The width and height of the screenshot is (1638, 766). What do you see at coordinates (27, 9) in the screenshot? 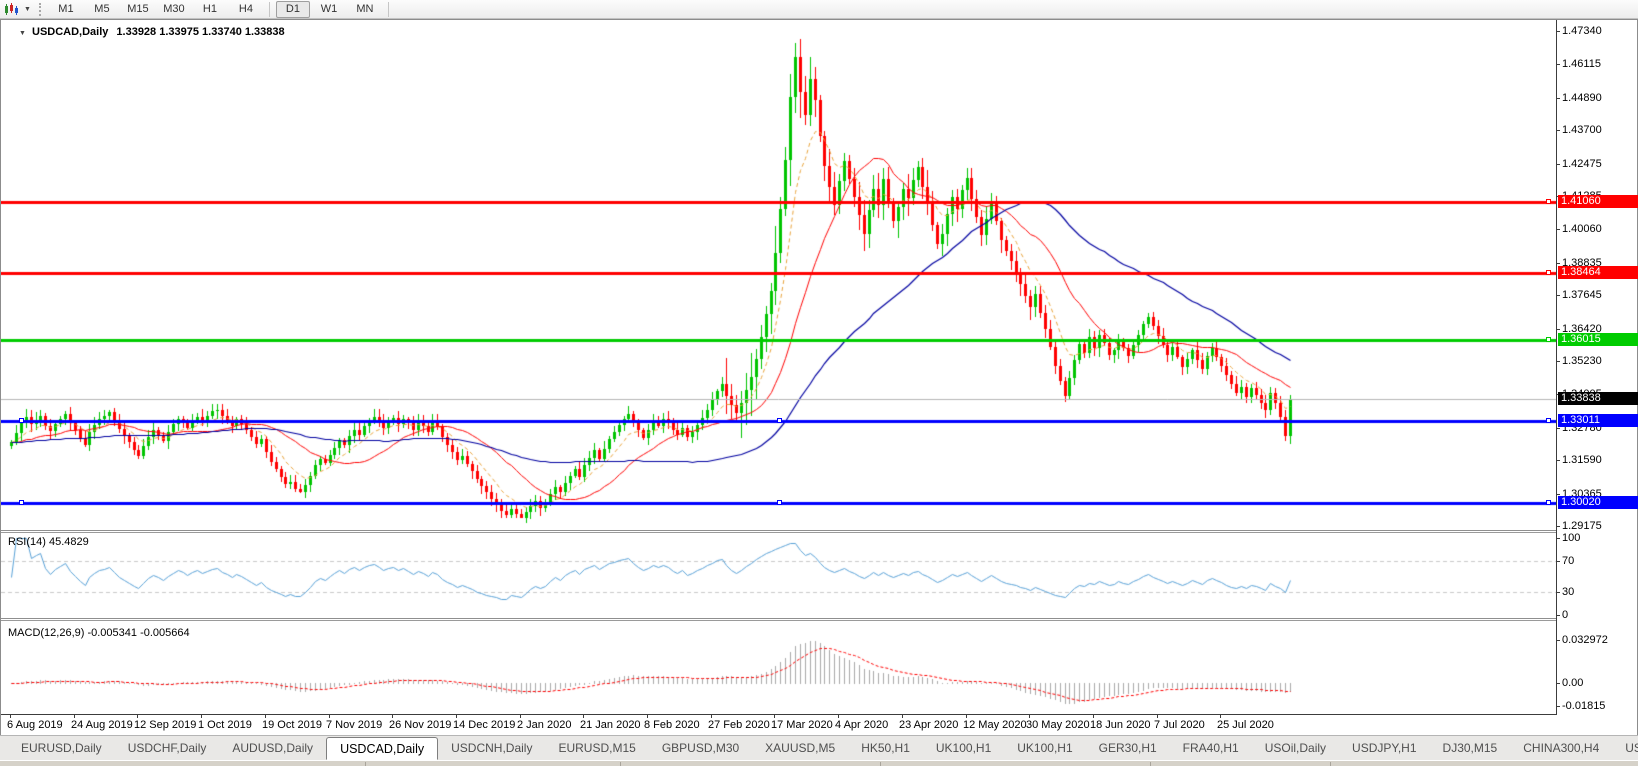
I see `tool-dropdown-caret: ▼` at bounding box center [27, 9].